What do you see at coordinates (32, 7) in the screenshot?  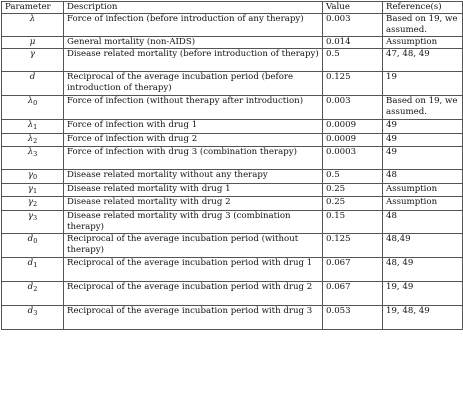 I see `header-parameter: Parameter` at bounding box center [32, 7].